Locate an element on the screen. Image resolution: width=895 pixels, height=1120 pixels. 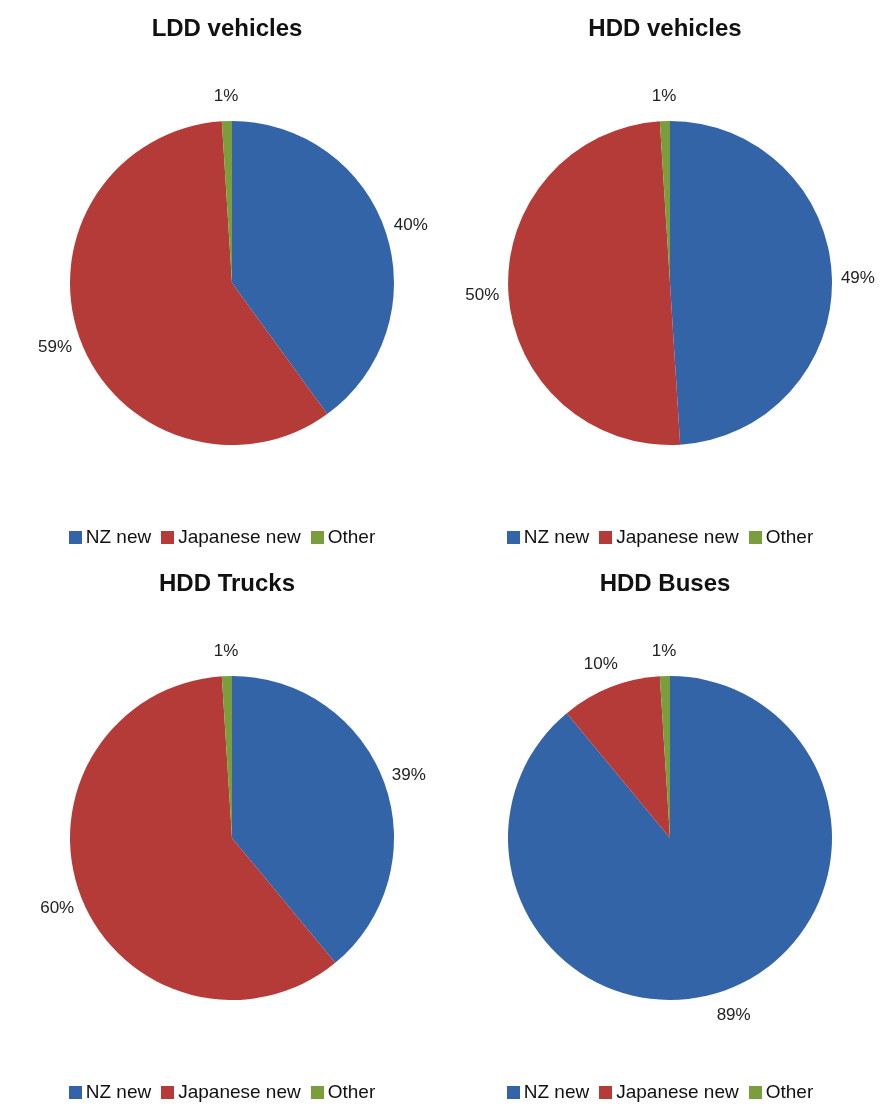
data-label: 10% is located at coordinates (600, 663).